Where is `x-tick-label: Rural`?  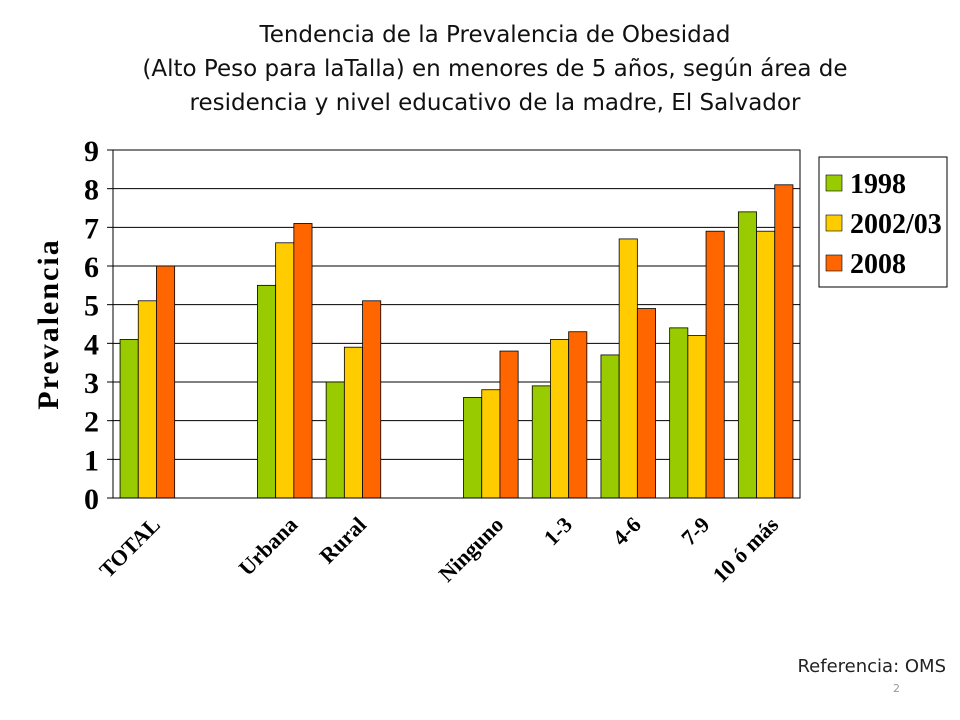 x-tick-label: Rural is located at coordinates (342, 540).